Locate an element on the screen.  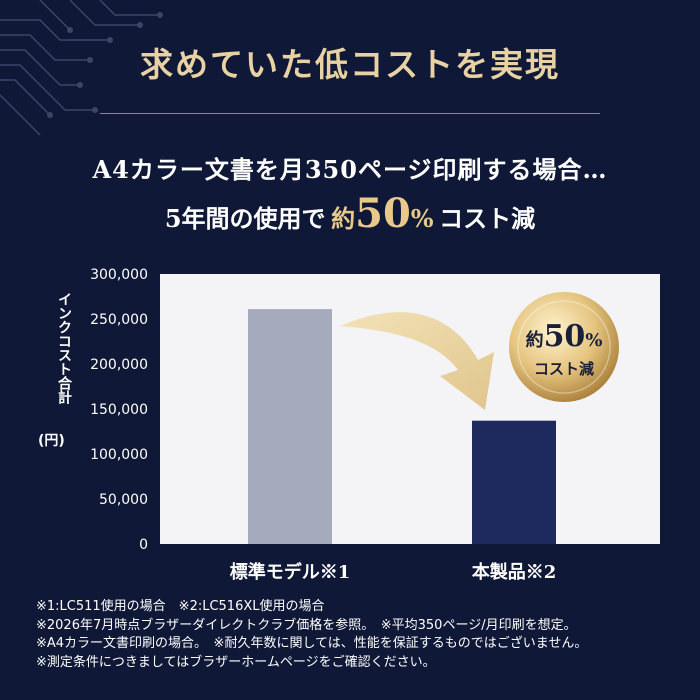
footnote-line: ※1:LC511使用の場合 ※2:LC516XL使用の場合 is located at coordinates (180, 606).